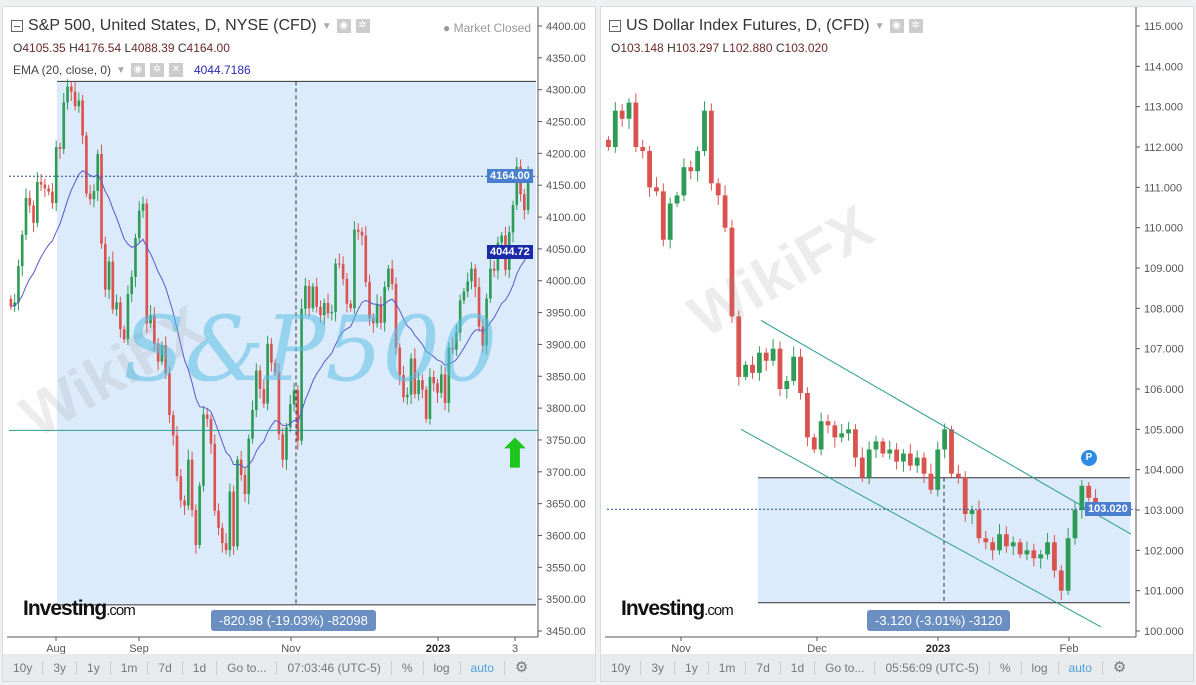  I want to click on y-tick-label: 100.000, so click(1164, 632).